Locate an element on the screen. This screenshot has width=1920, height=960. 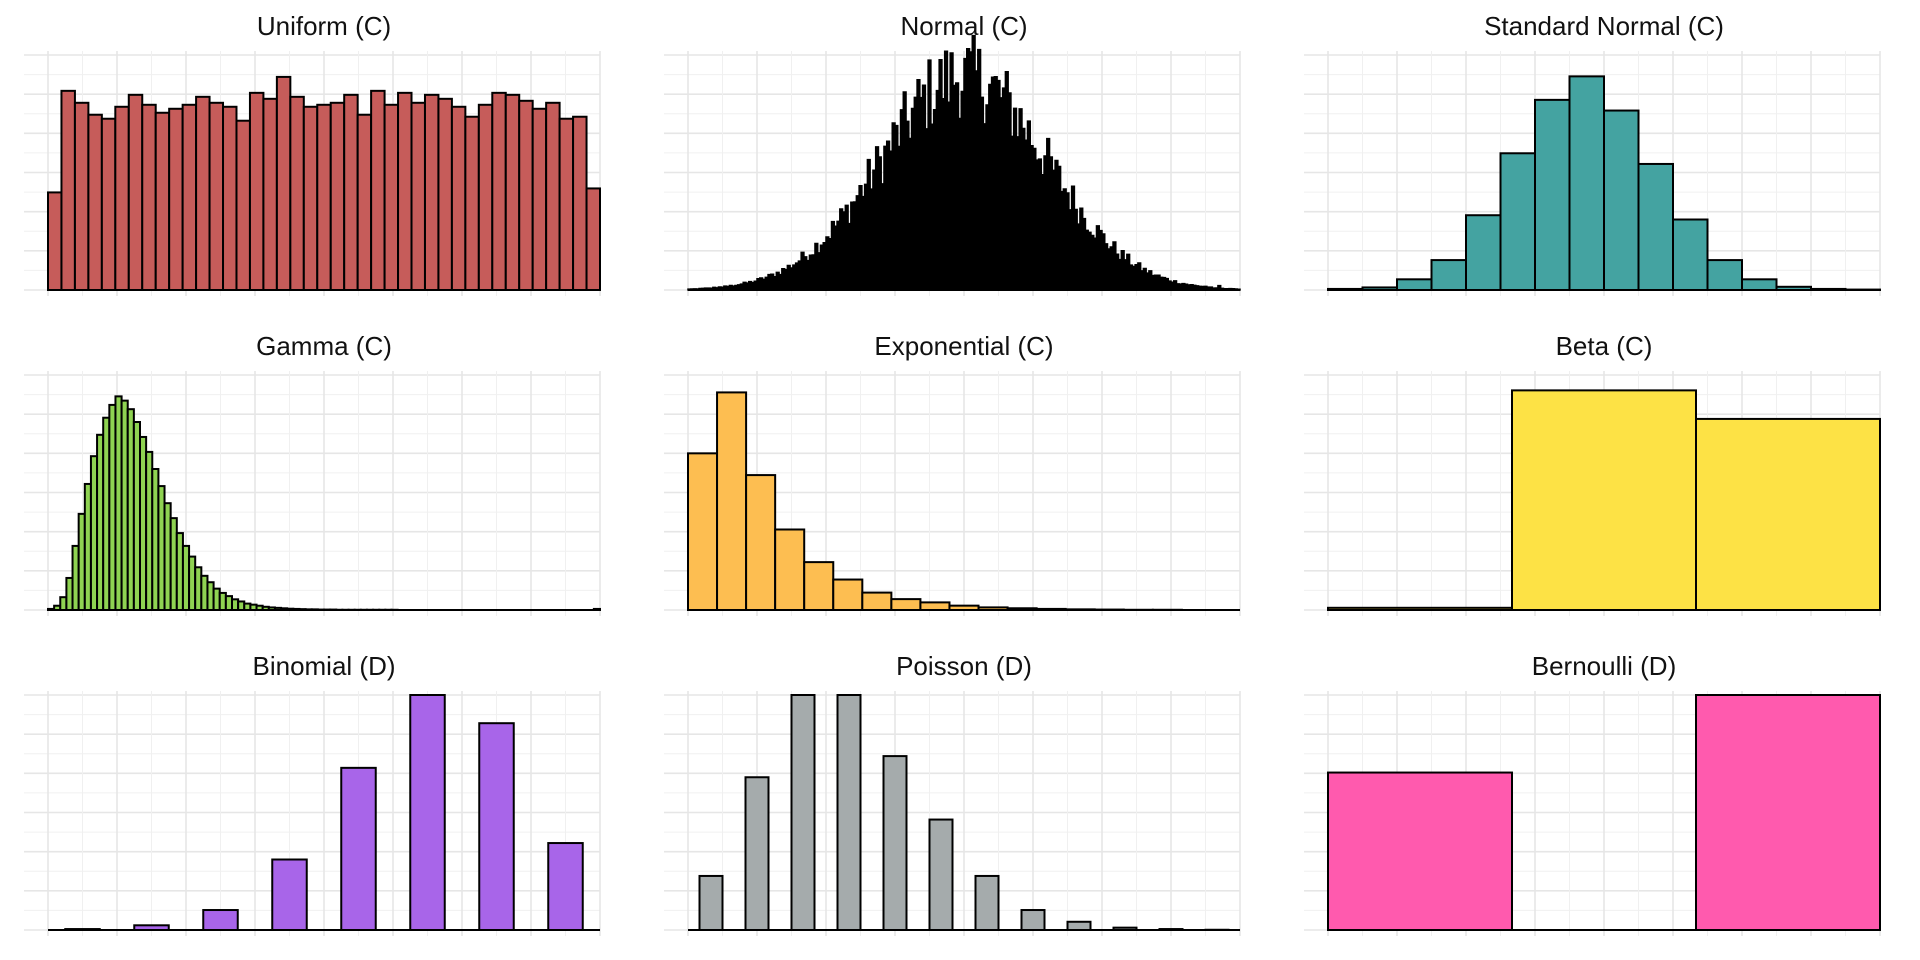
panel-title: Binomial (D) is located at coordinates (323, 666).